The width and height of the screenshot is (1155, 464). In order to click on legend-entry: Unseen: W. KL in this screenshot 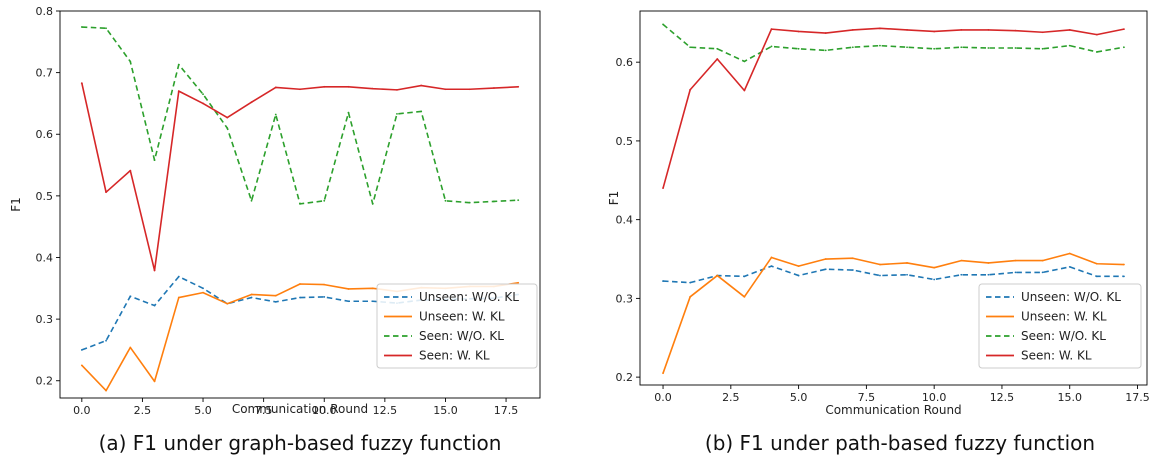, I will do `click(1064, 317)`.